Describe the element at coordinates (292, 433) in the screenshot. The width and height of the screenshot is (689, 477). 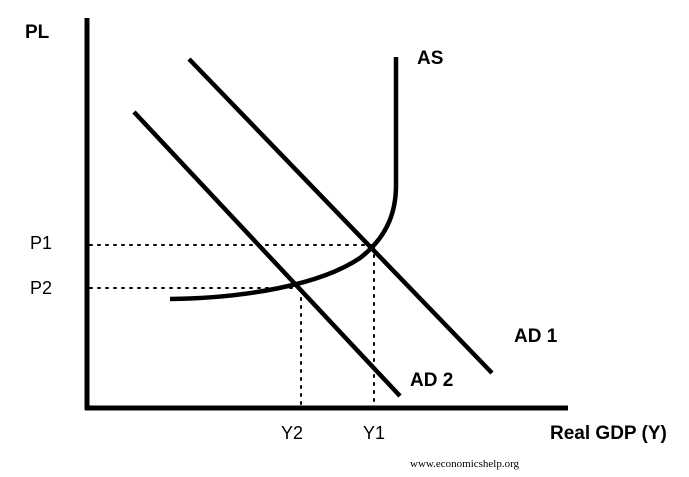
I see `y2-label: Y2` at that location.